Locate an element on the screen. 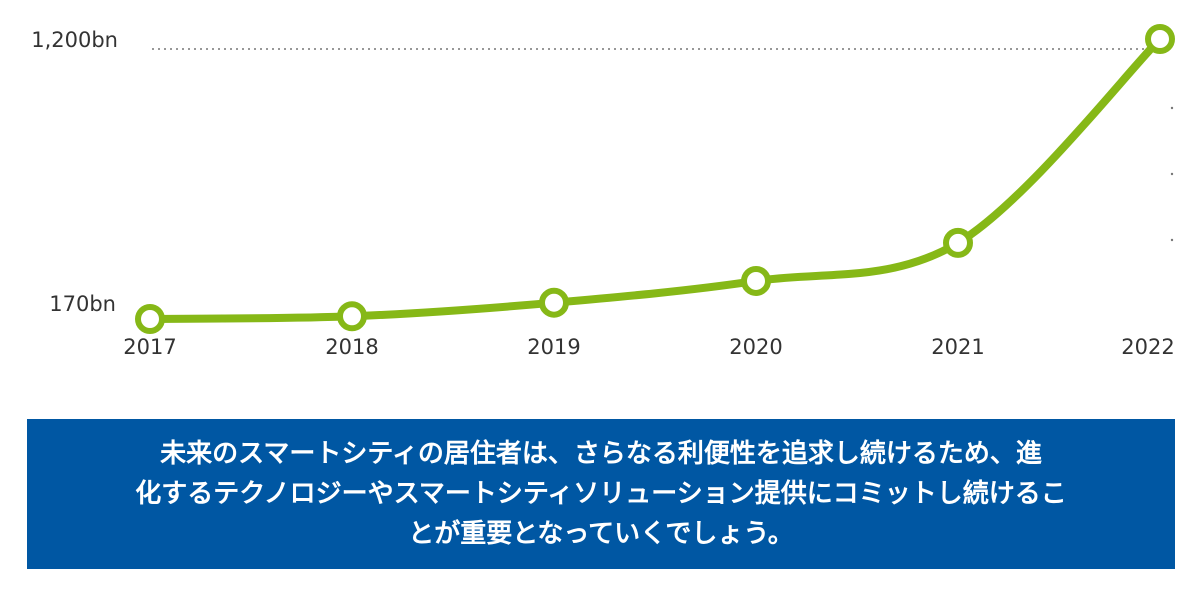 The height and width of the screenshot is (589, 1200). x-tick-label-2020: 2020 is located at coordinates (755, 347).